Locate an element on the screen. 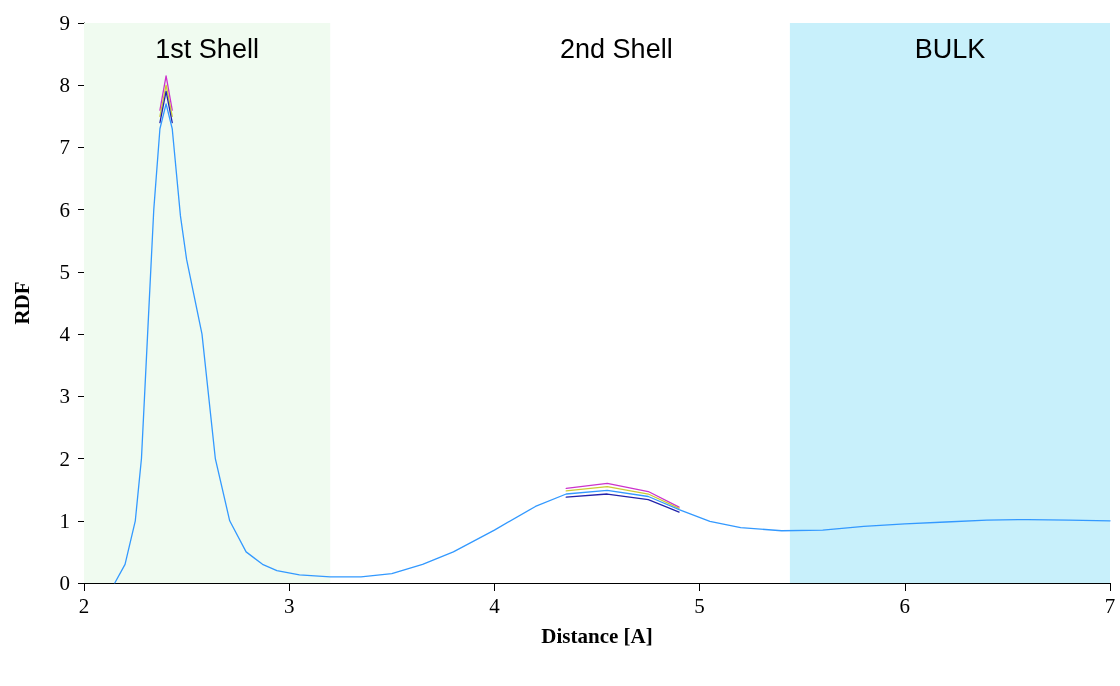 Image resolution: width=1120 pixels, height=686 pixels. x-axis-title: Distance [A] is located at coordinates (597, 635).